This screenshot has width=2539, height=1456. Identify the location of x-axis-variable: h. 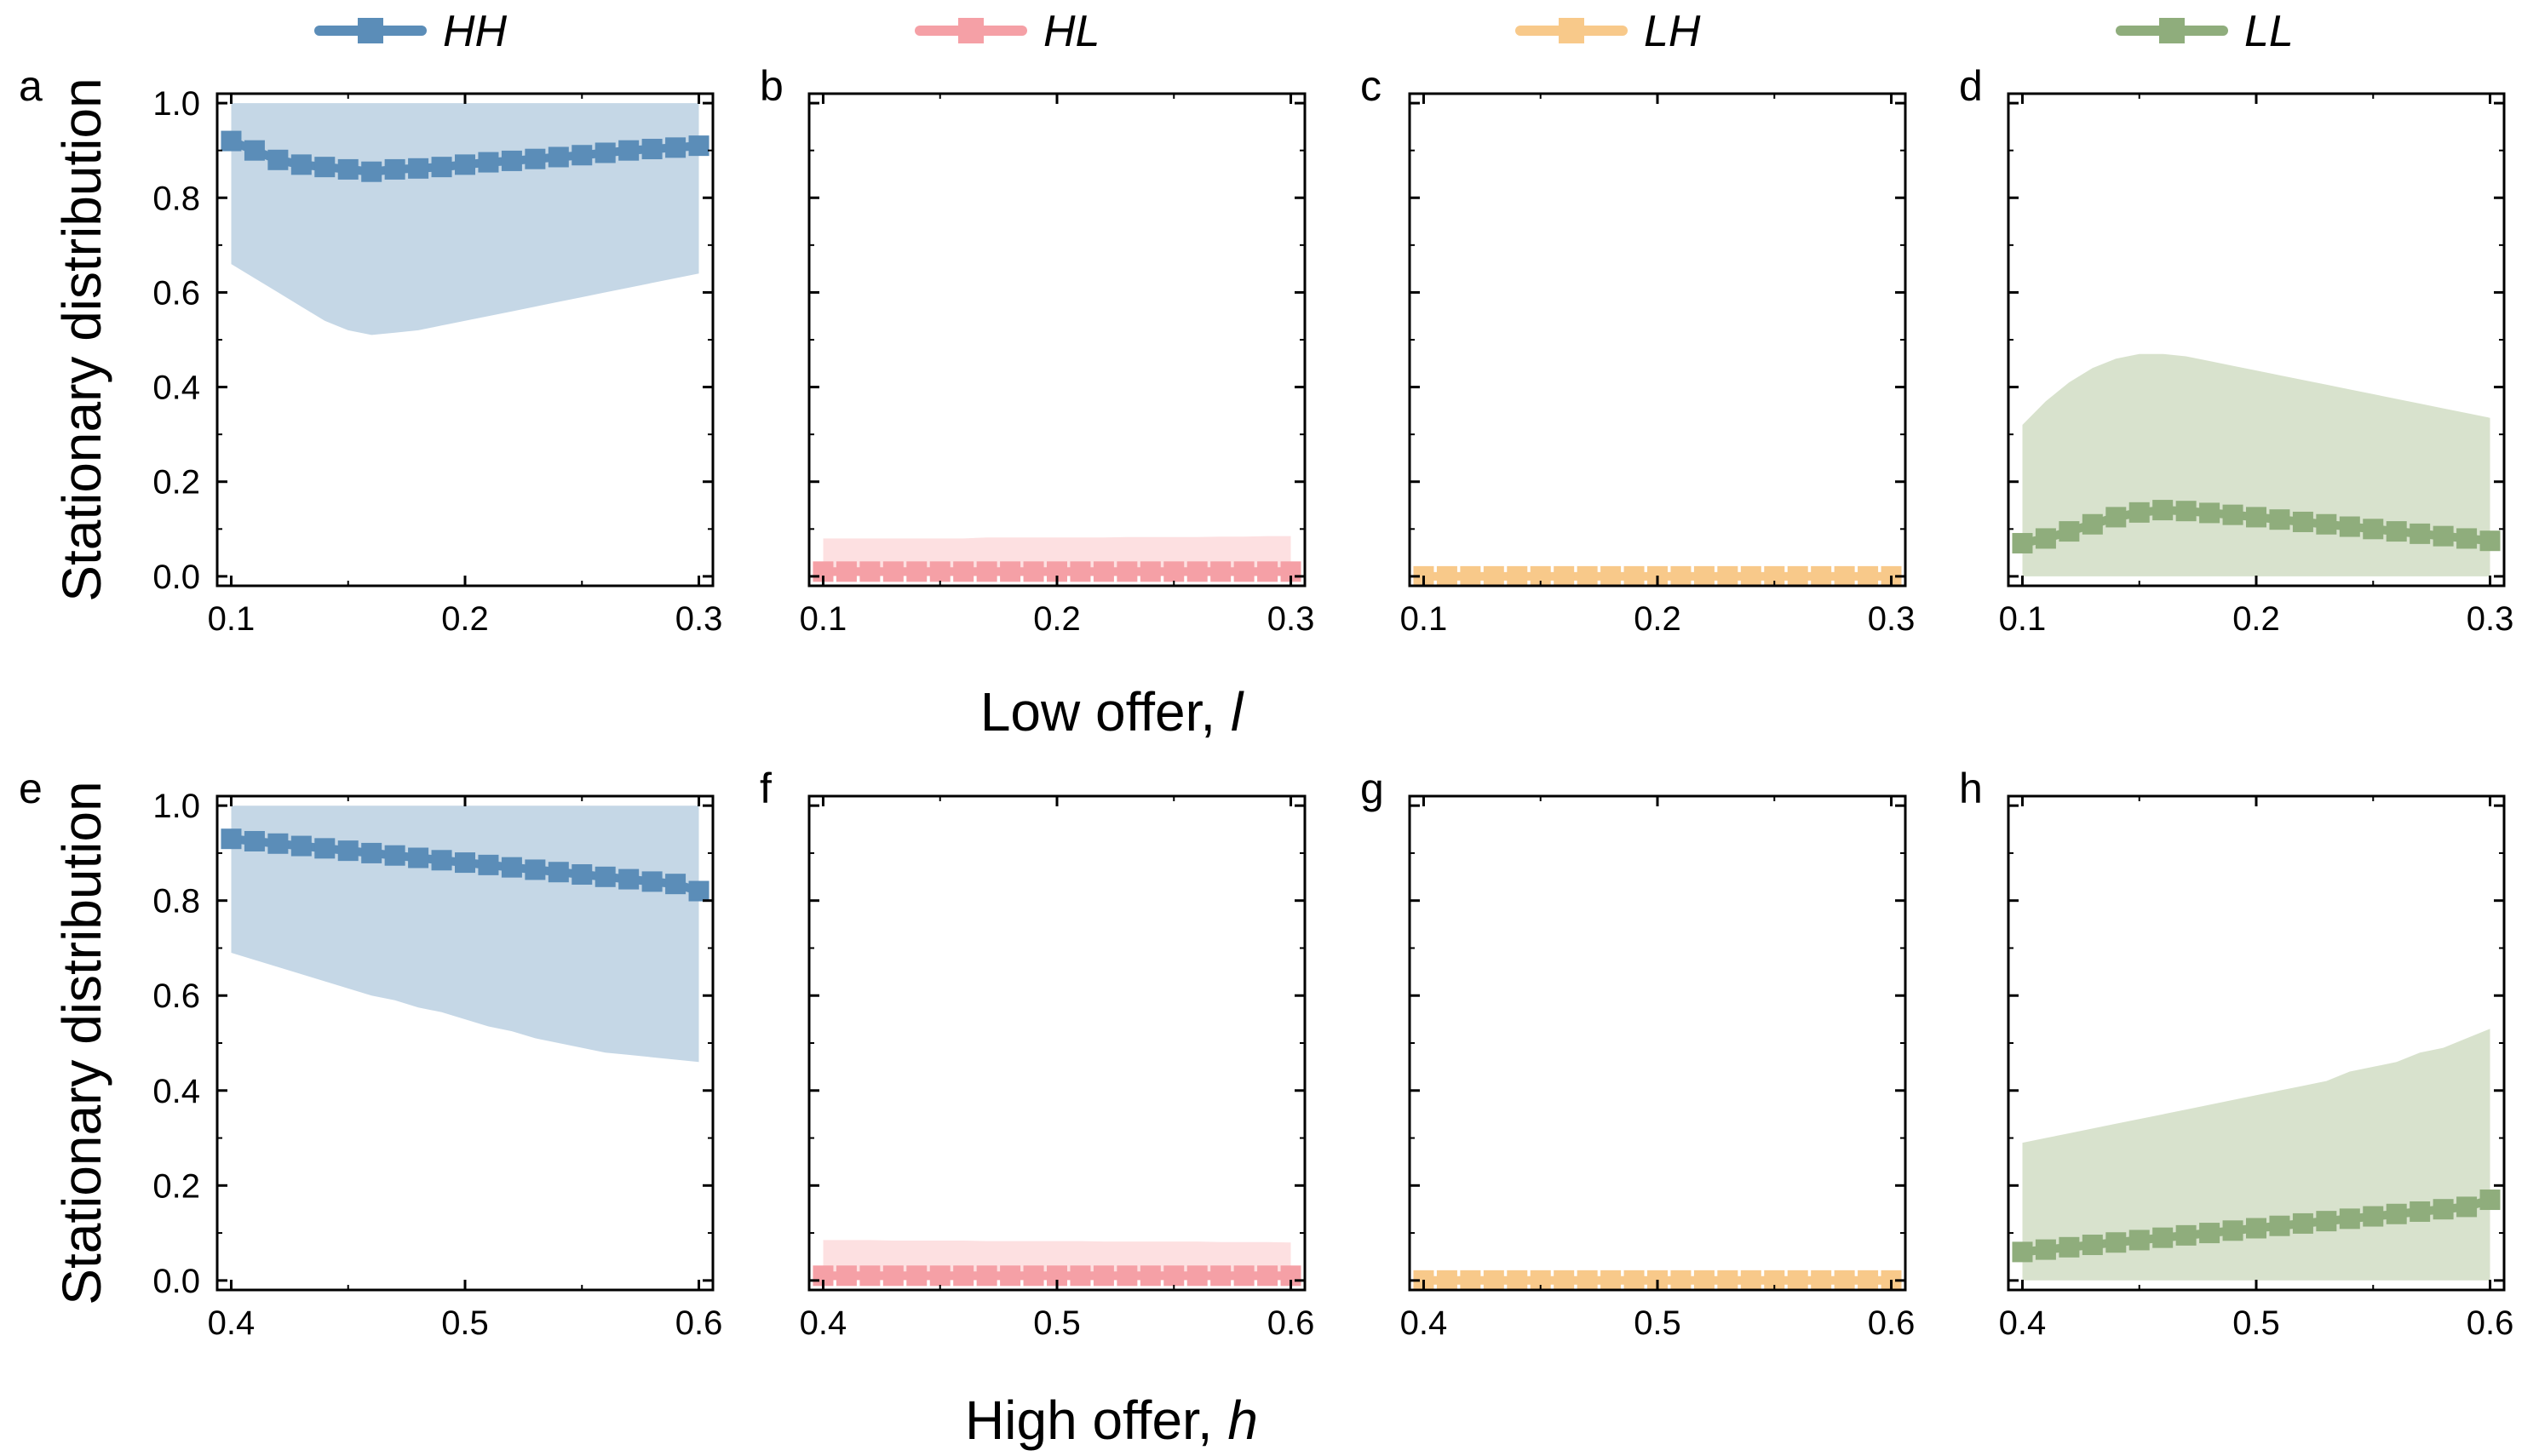
(1242, 1420).